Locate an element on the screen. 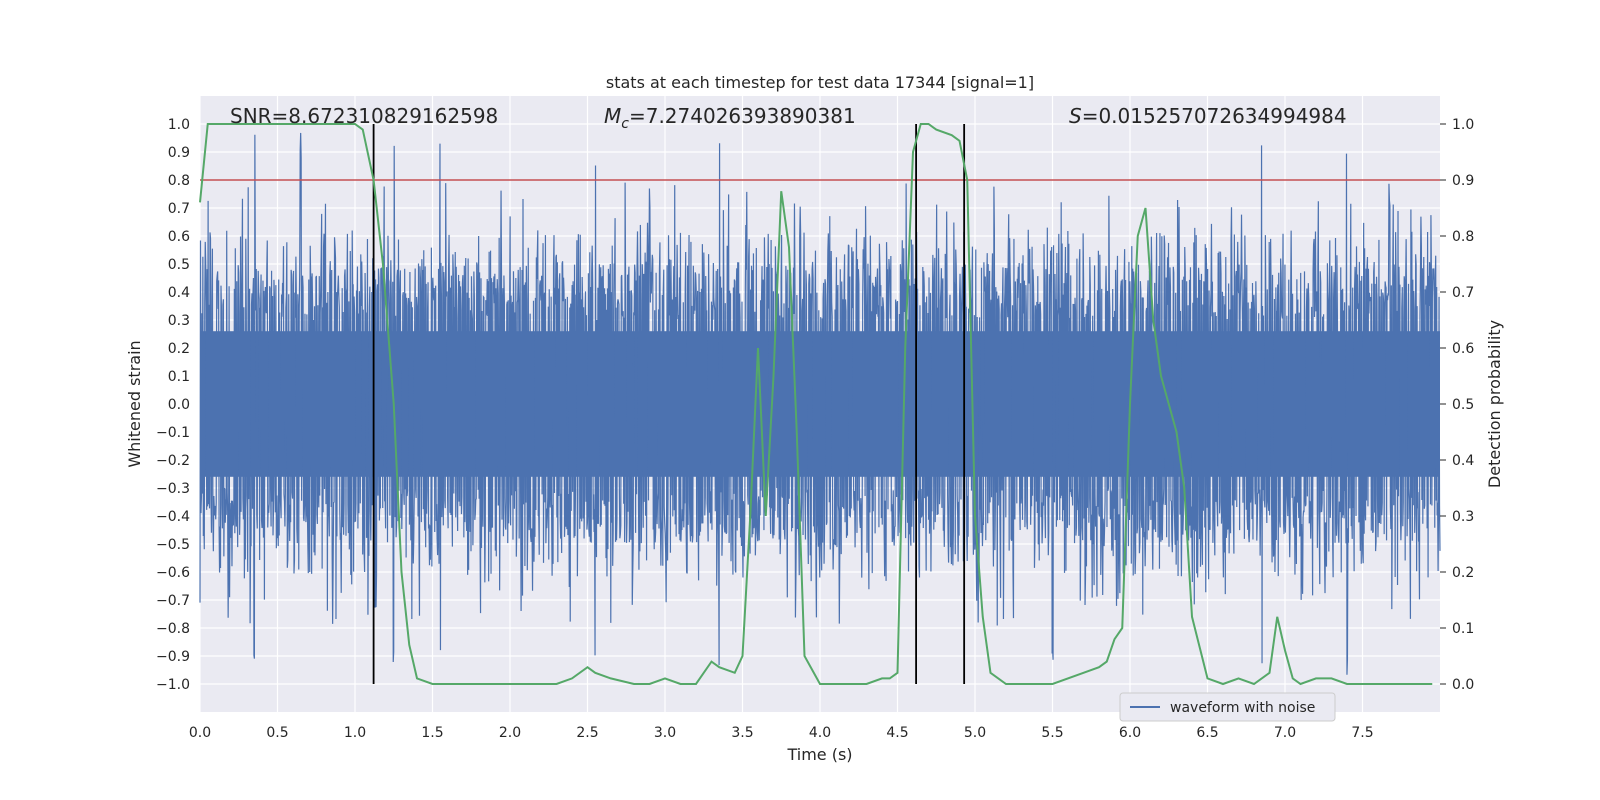 The image size is (1600, 800). left-y-tick-label: 0.9 is located at coordinates (179, 153).